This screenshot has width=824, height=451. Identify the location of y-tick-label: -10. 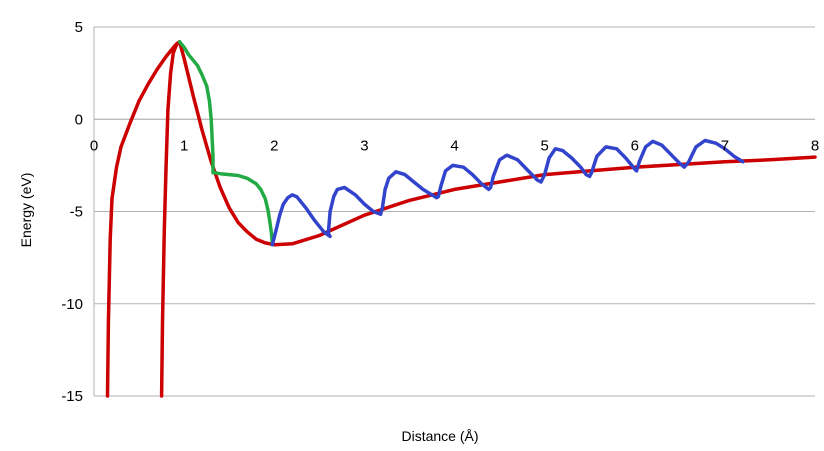
(72, 304).